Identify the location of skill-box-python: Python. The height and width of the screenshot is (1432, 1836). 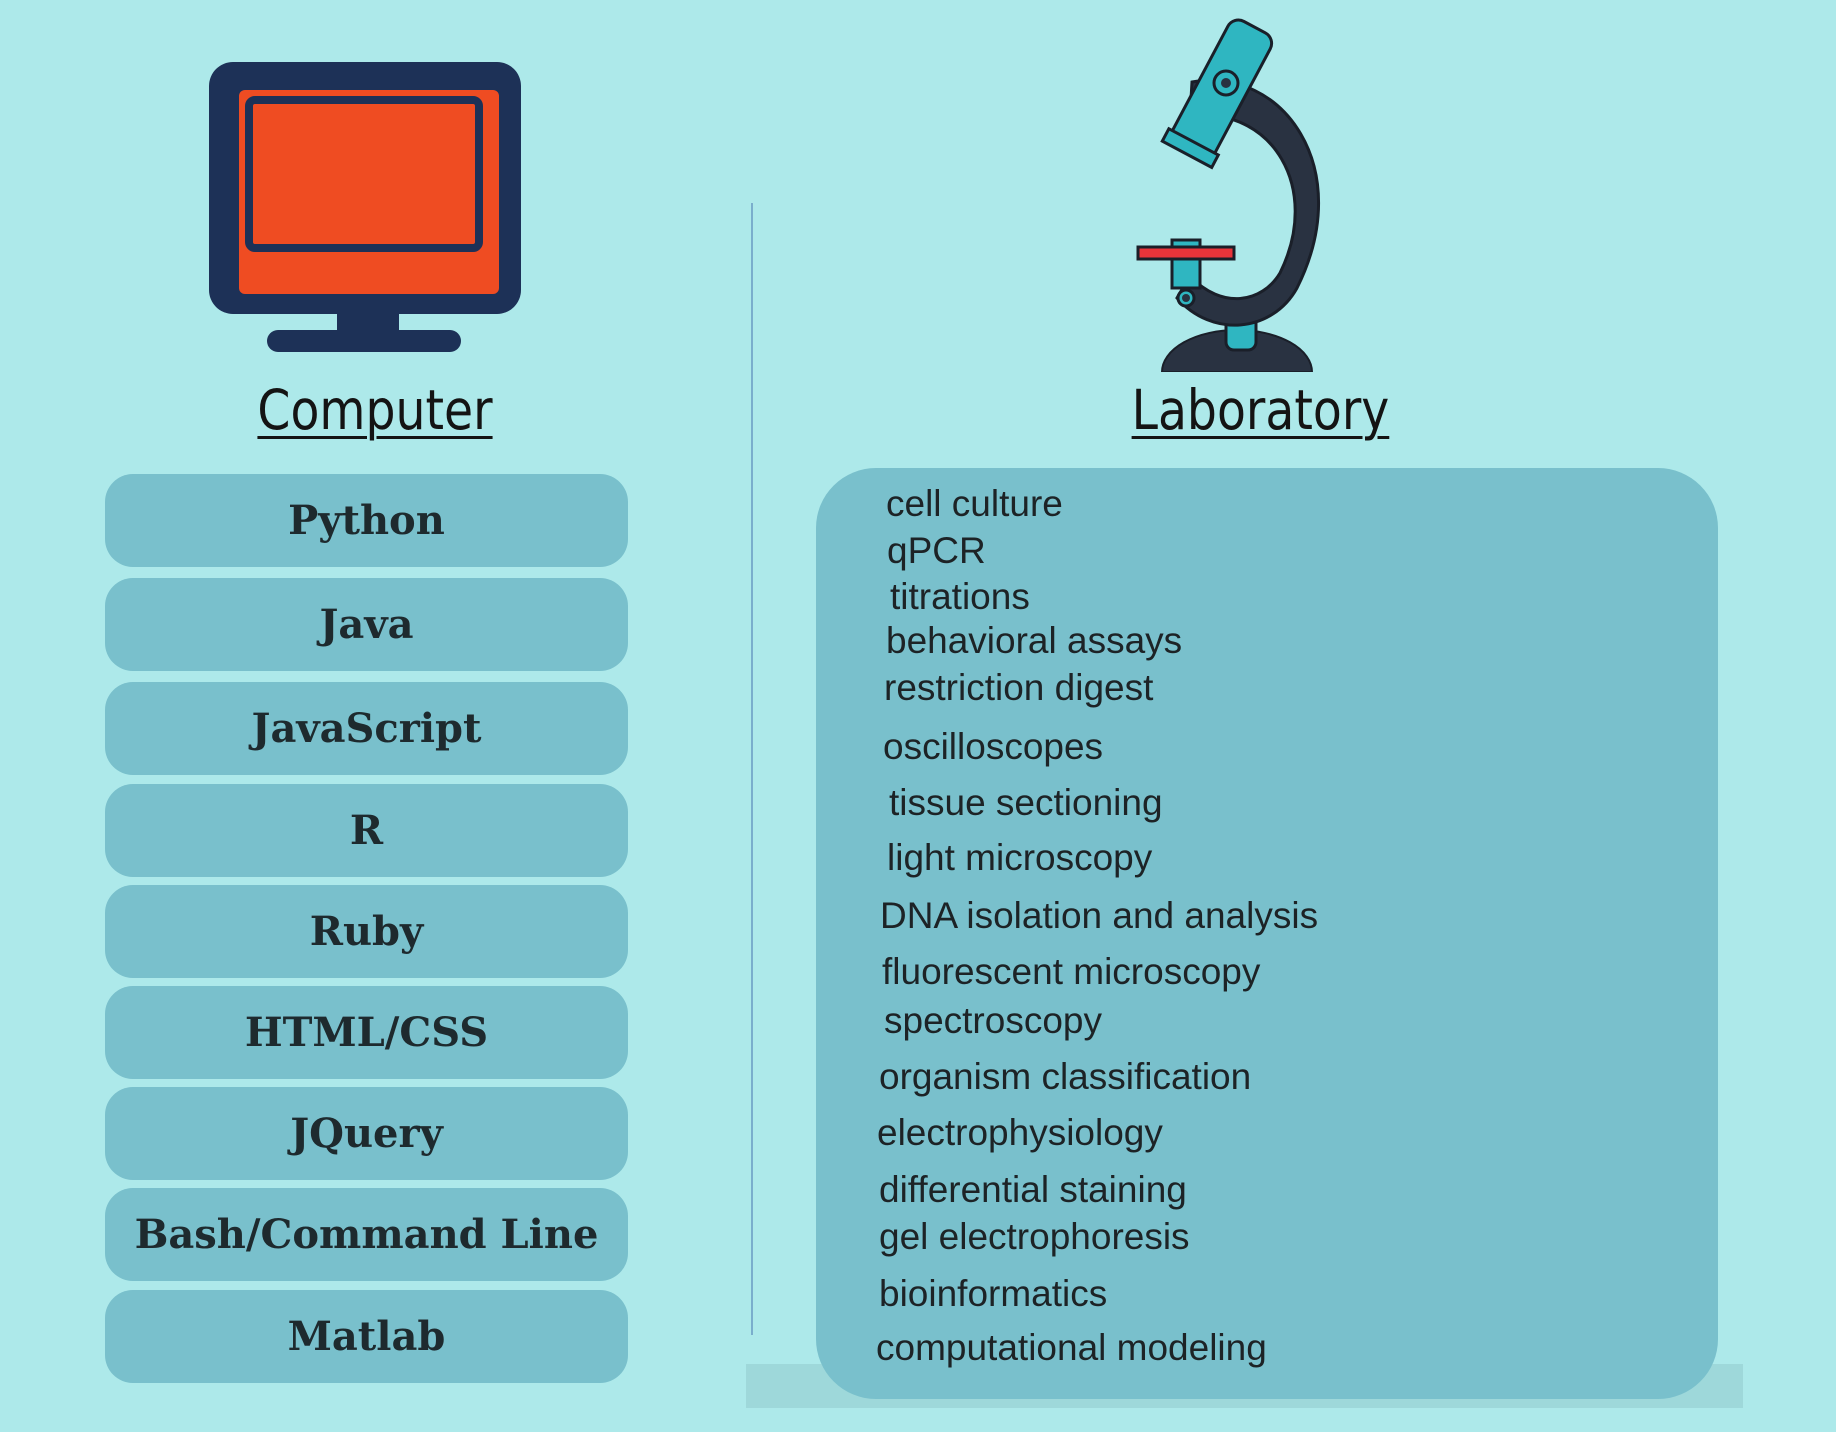
(366, 520).